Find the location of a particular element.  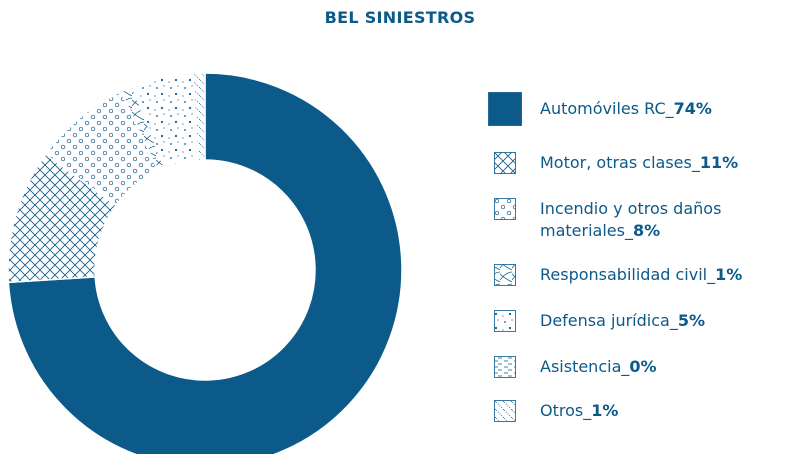

legend-item: Asistencia_0% is located at coordinates (572, 368).